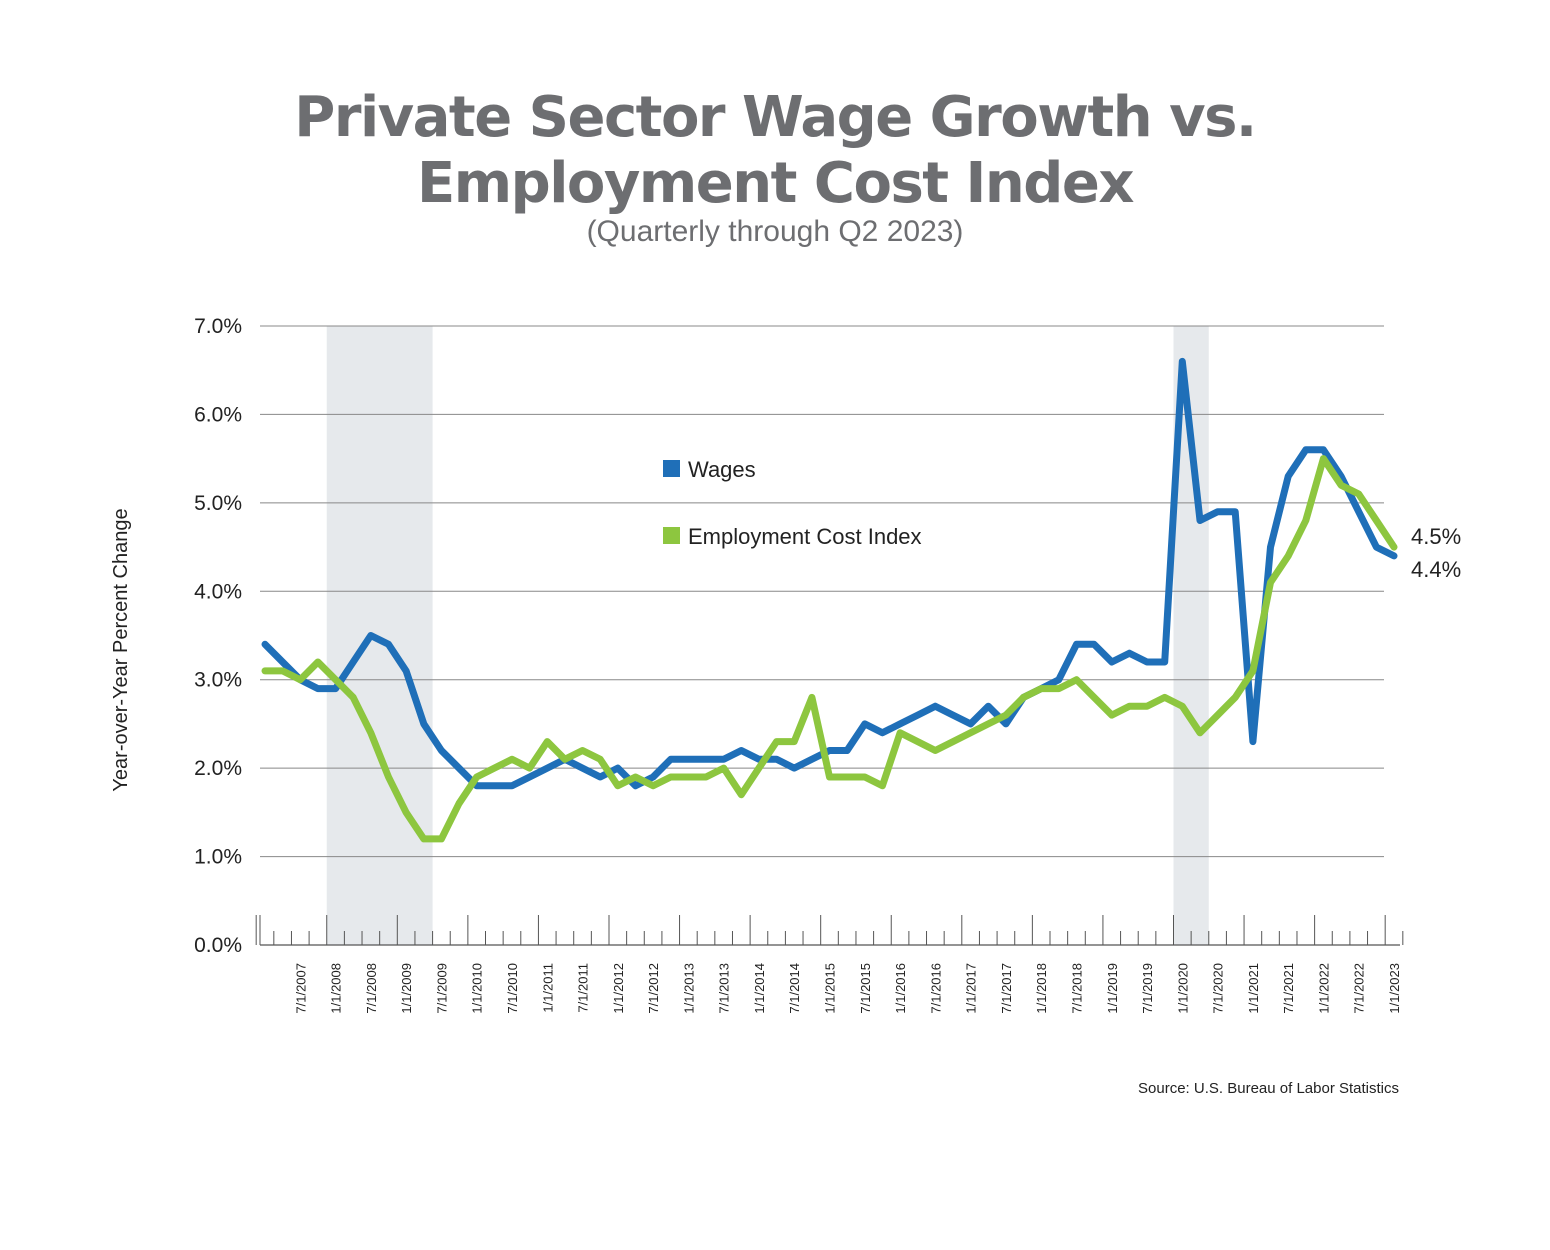 This screenshot has height=1250, width=1550. Describe the element at coordinates (722, 469) in the screenshot. I see `legend-label: Wages` at that location.